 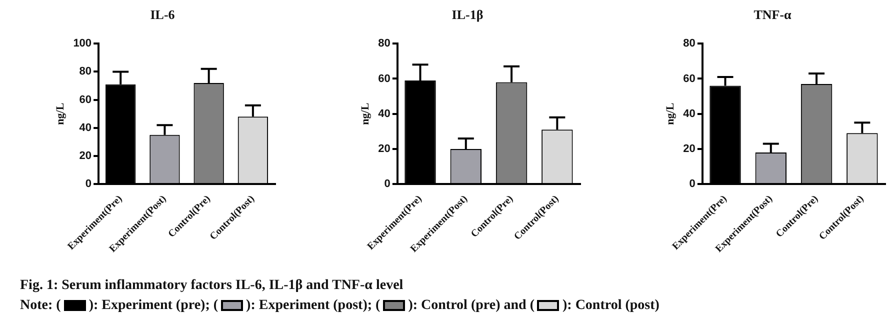 I want to click on text: Note: ( ): Experiment (pre); ( ): Experiment (post); ( ): Control (pre) and ( ): Control (post), so click(x=340, y=305).